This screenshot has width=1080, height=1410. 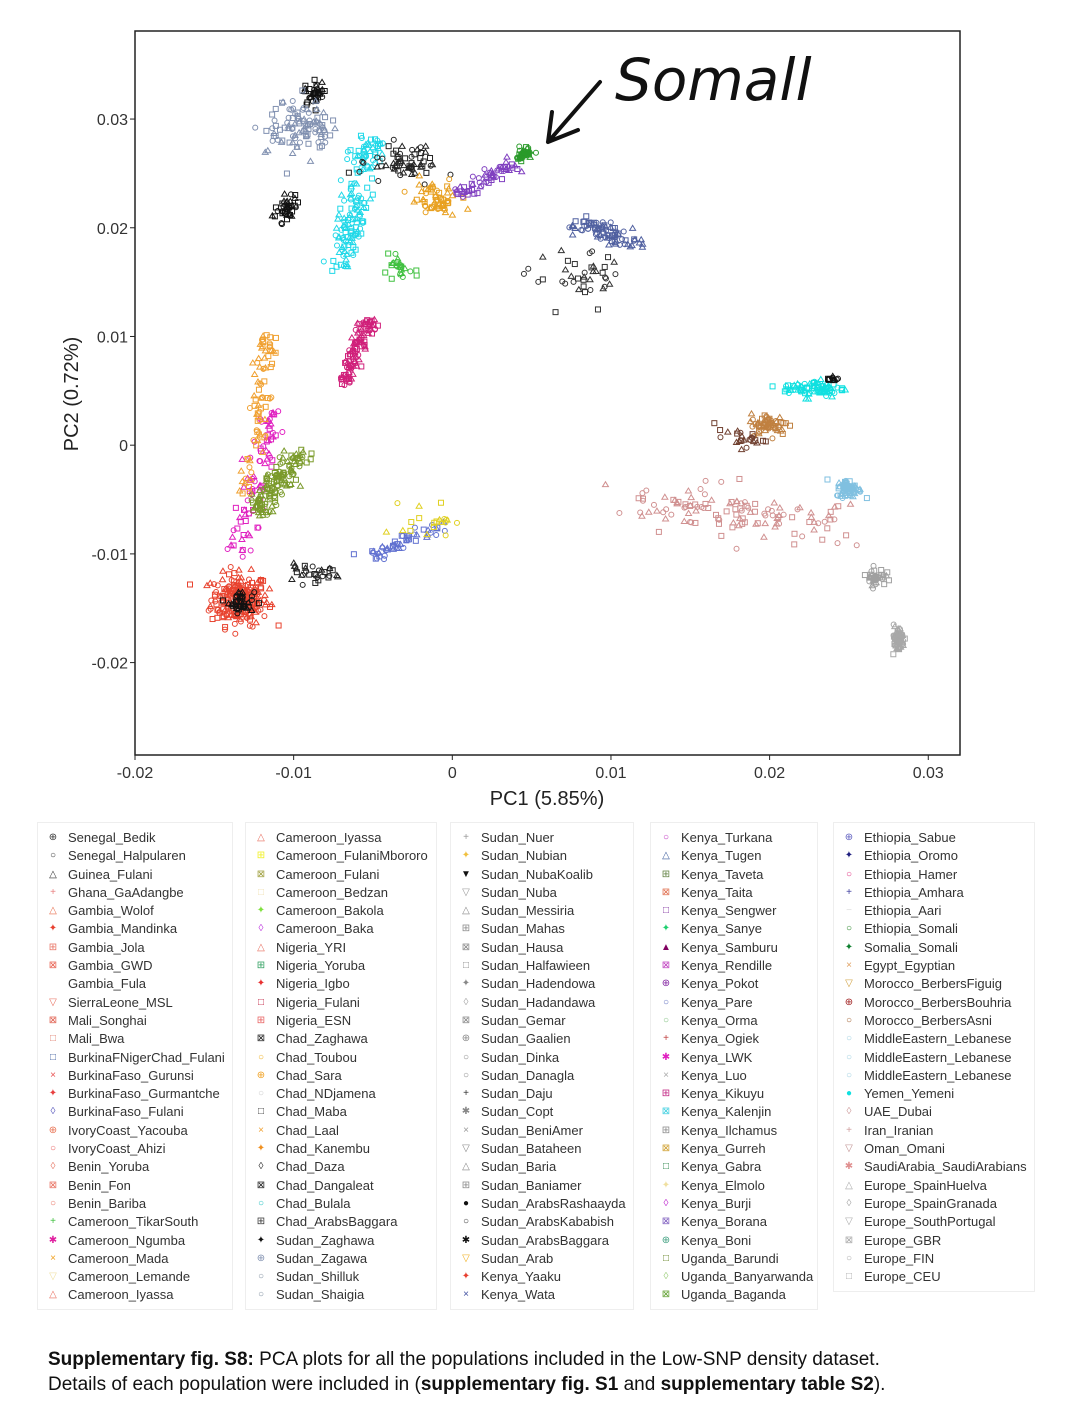 I want to click on legend-label: Kenya_Taita, so click(x=717, y=892).